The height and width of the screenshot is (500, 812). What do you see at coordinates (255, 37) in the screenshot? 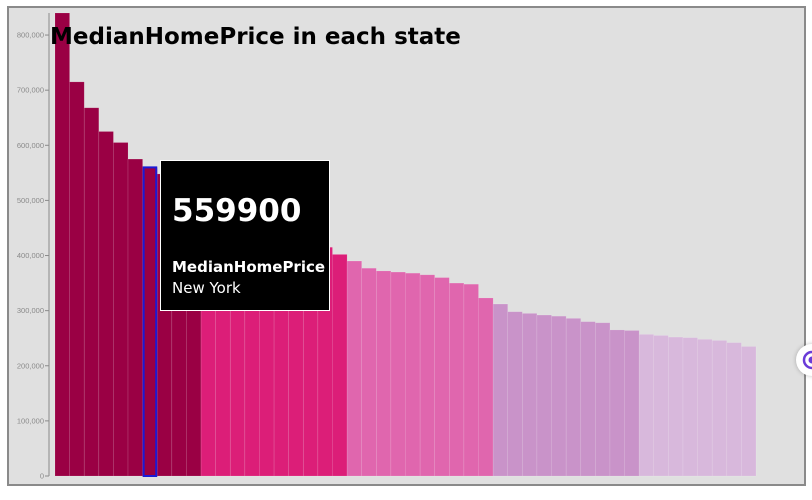
I see `chart-title: MedianHomePrice in each state` at bounding box center [255, 37].